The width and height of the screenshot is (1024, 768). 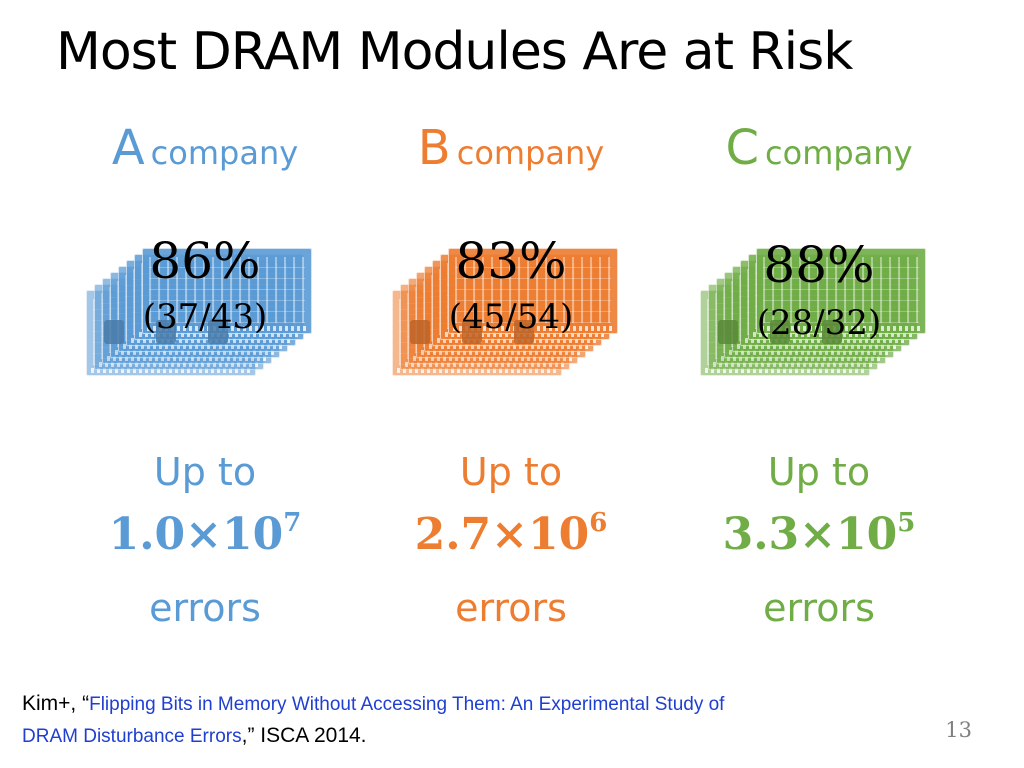 What do you see at coordinates (958, 730) in the screenshot?
I see `page-number: 13` at bounding box center [958, 730].